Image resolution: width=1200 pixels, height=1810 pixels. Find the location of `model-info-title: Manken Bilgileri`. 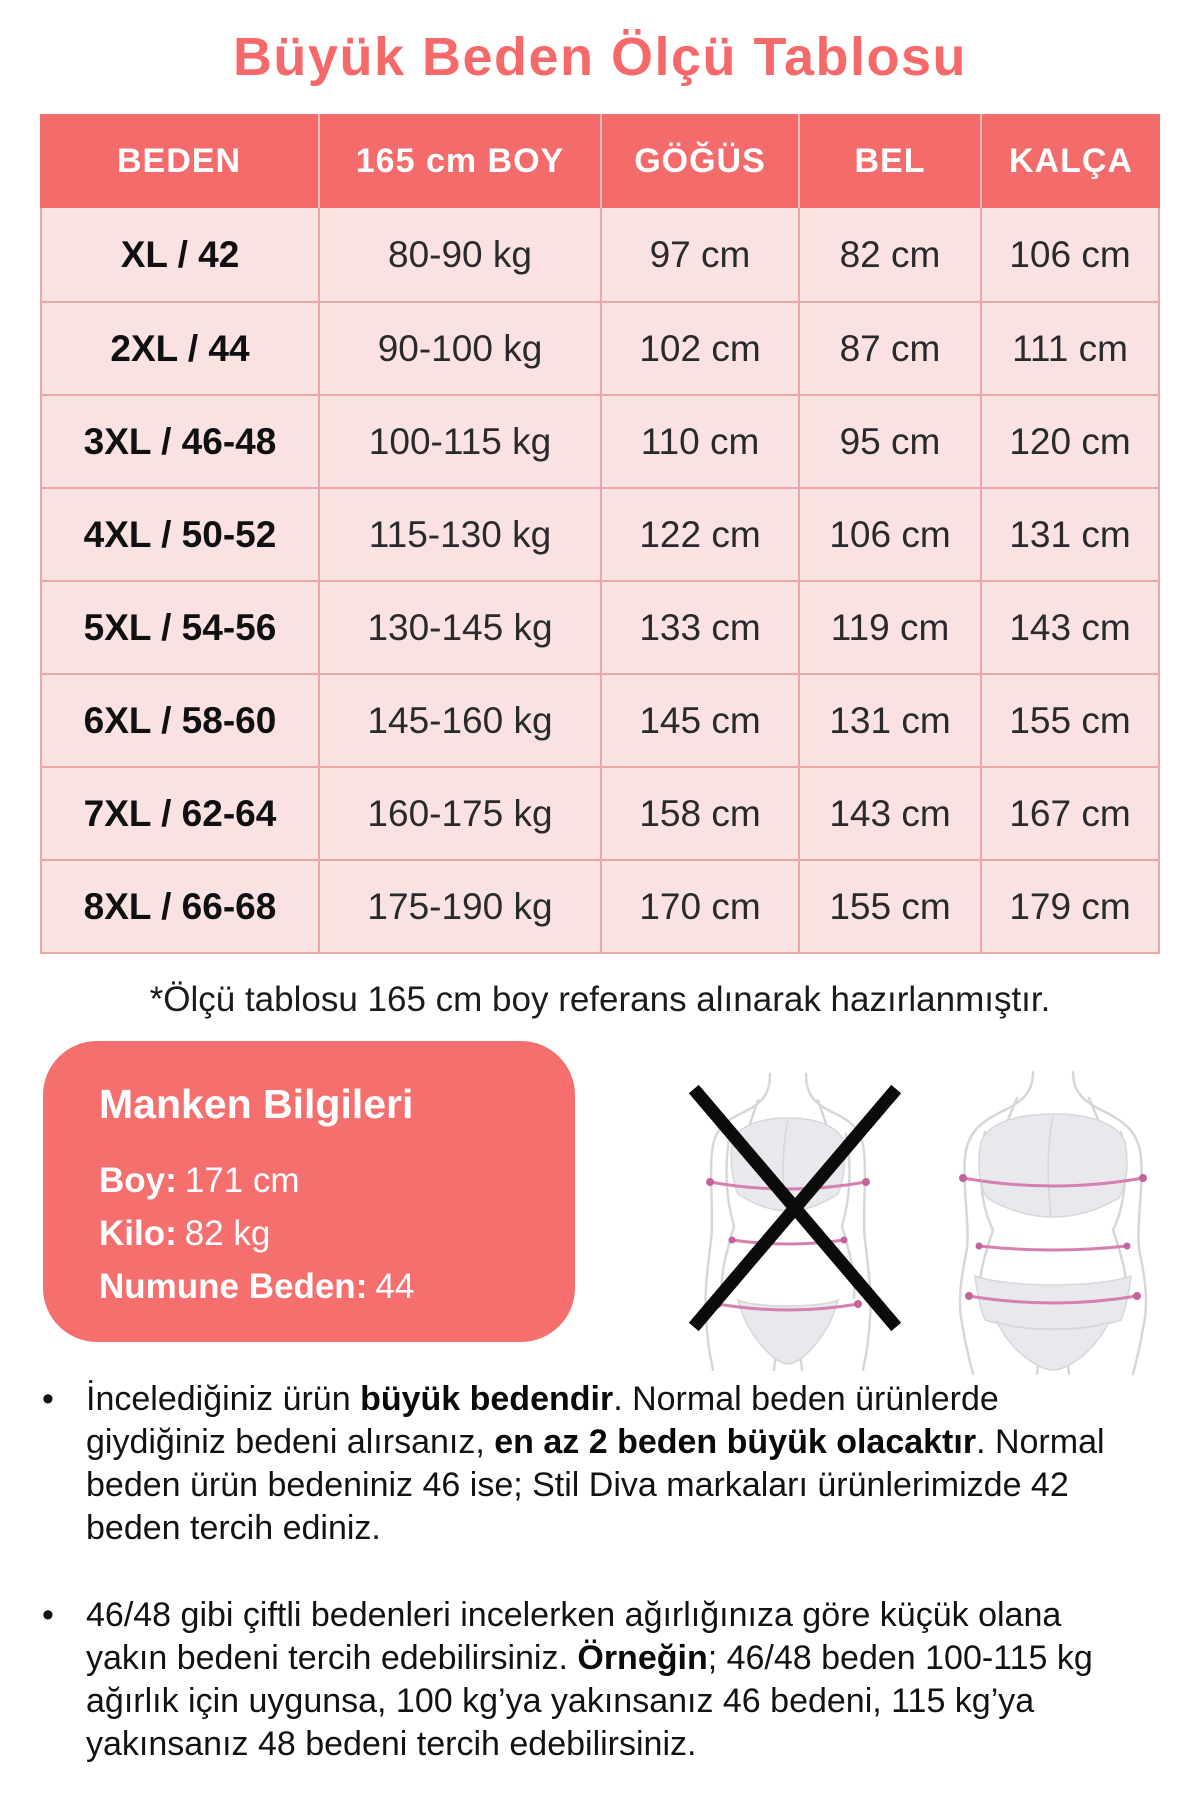

model-info-title: Manken Bilgileri is located at coordinates (256, 1104).